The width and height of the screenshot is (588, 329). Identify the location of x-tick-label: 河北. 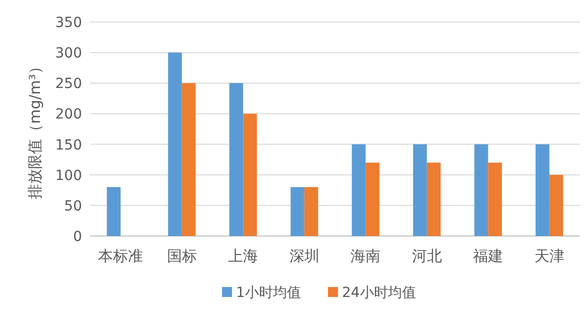
(427, 256).